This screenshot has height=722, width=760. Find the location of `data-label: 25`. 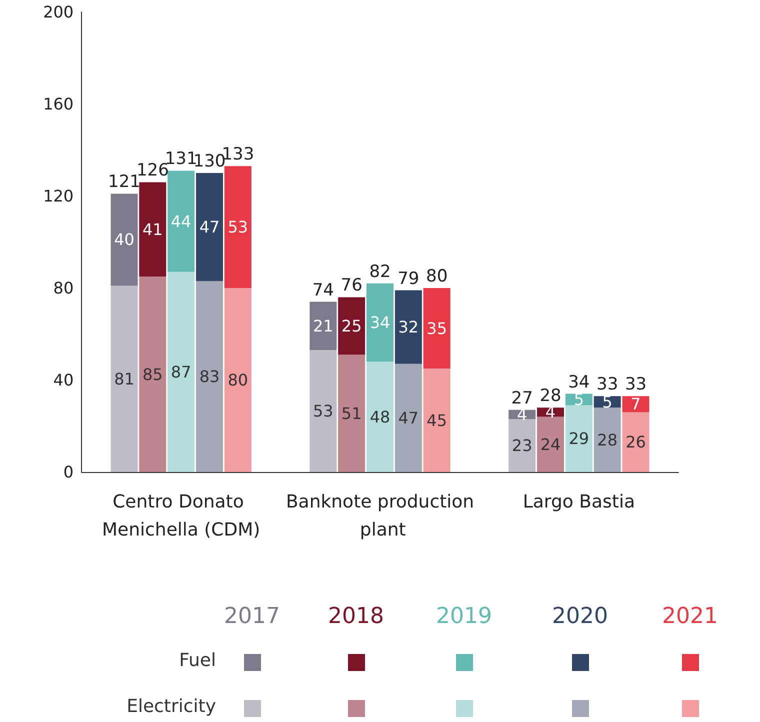

data-label: 25 is located at coordinates (351, 326).